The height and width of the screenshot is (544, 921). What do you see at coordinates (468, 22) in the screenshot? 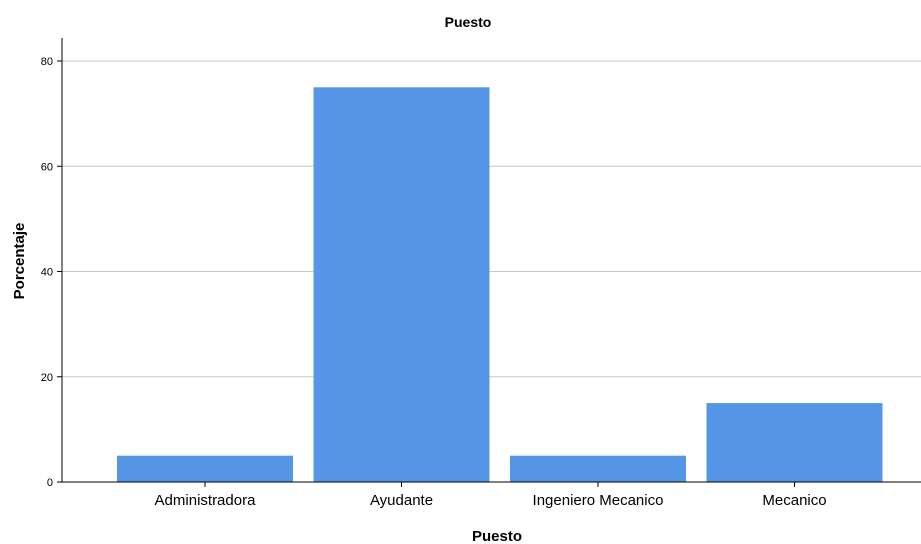
I see `chart-title: Puesto` at bounding box center [468, 22].